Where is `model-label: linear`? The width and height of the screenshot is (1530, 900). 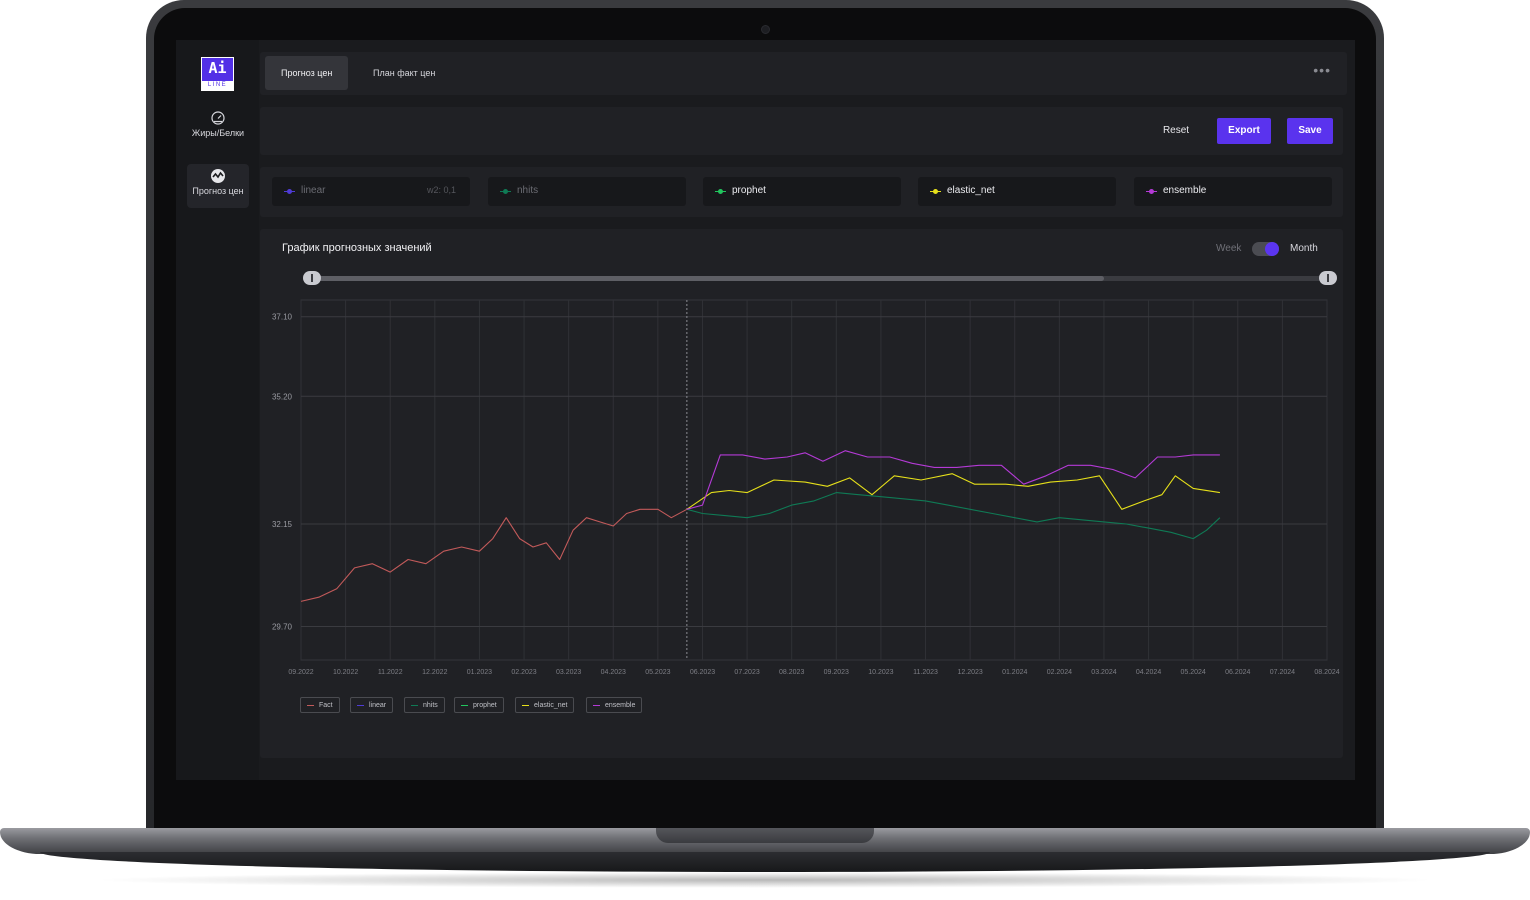 model-label: linear is located at coordinates (313, 190).